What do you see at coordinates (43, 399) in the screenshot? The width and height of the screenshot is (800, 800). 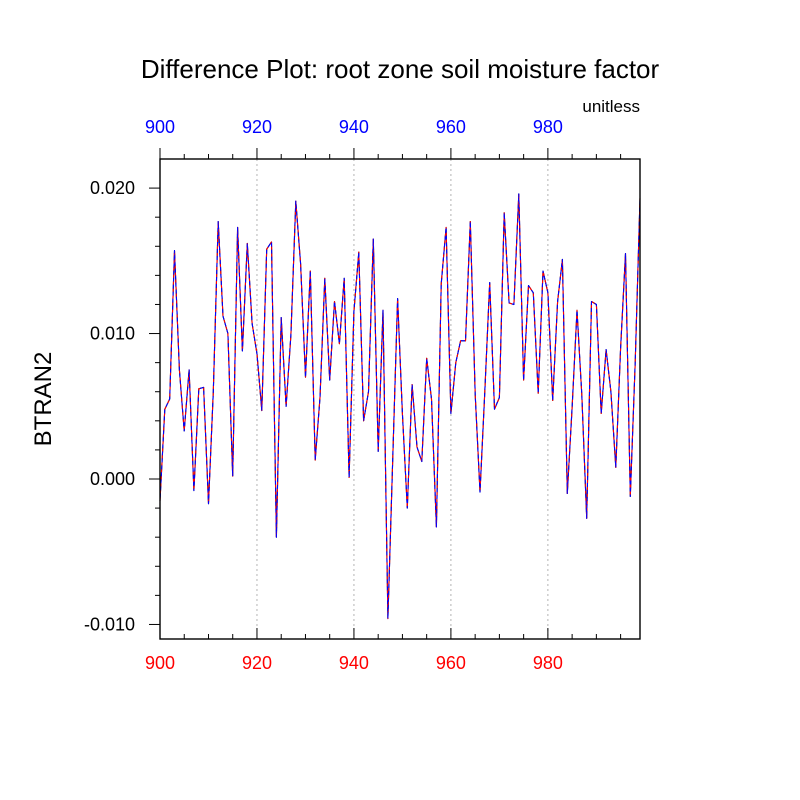 I see `y-axis-label: BTRAN2` at bounding box center [43, 399].